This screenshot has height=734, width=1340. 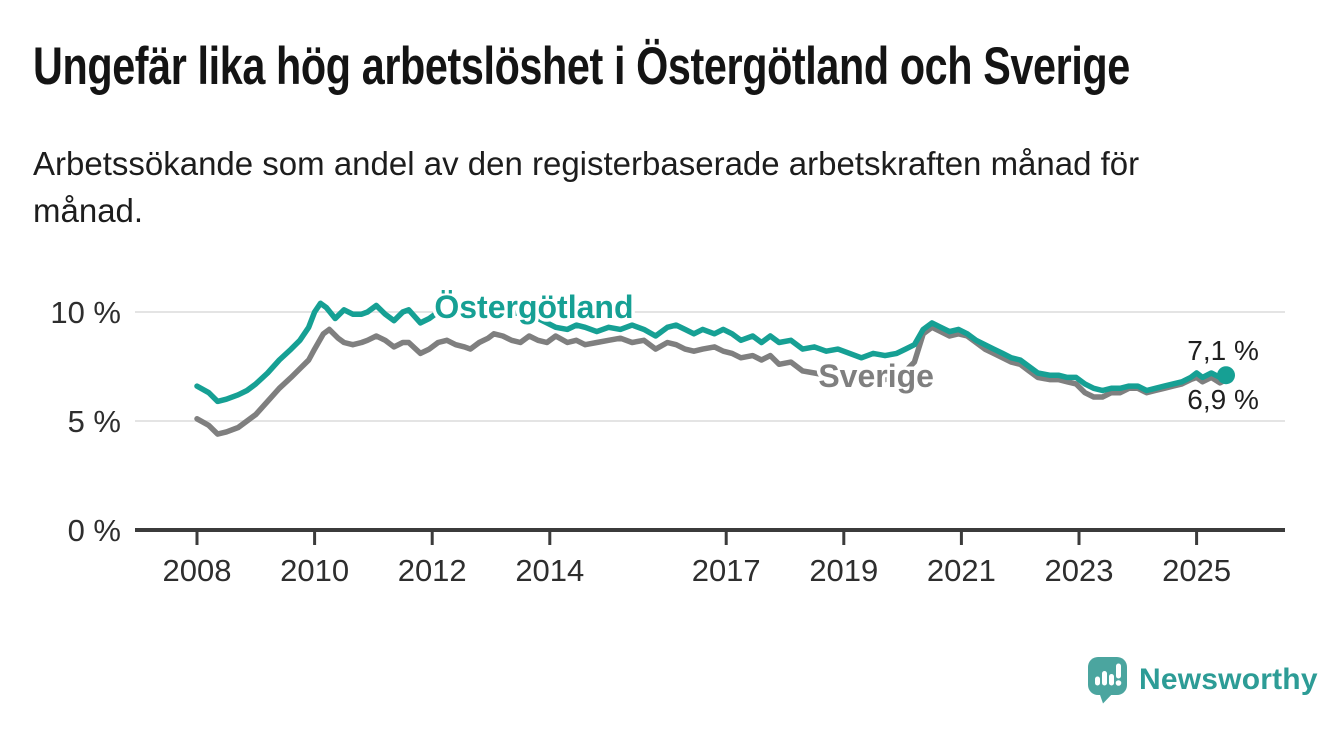 What do you see at coordinates (549, 570) in the screenshot?
I see `x-tick-label-2014: 2014` at bounding box center [549, 570].